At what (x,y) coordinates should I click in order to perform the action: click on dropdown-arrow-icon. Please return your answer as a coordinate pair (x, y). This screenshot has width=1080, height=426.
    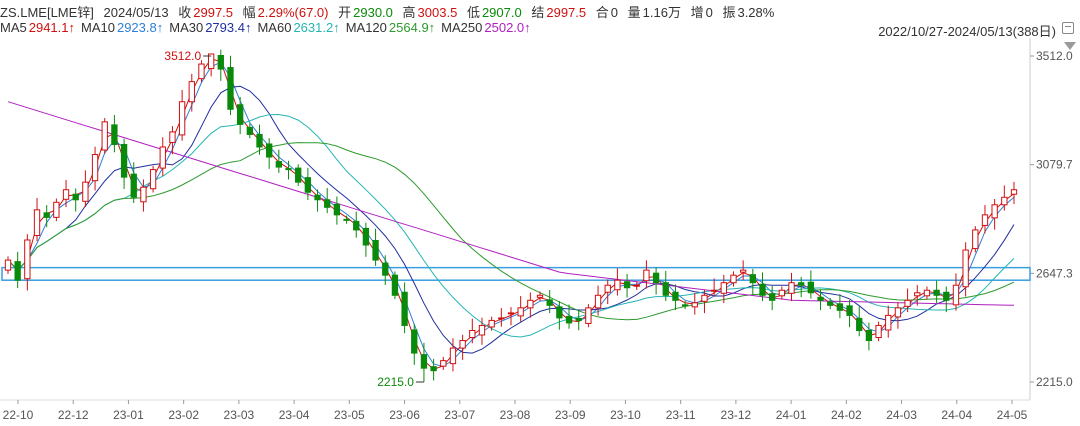
    Looking at the image, I should click on (1070, 46).